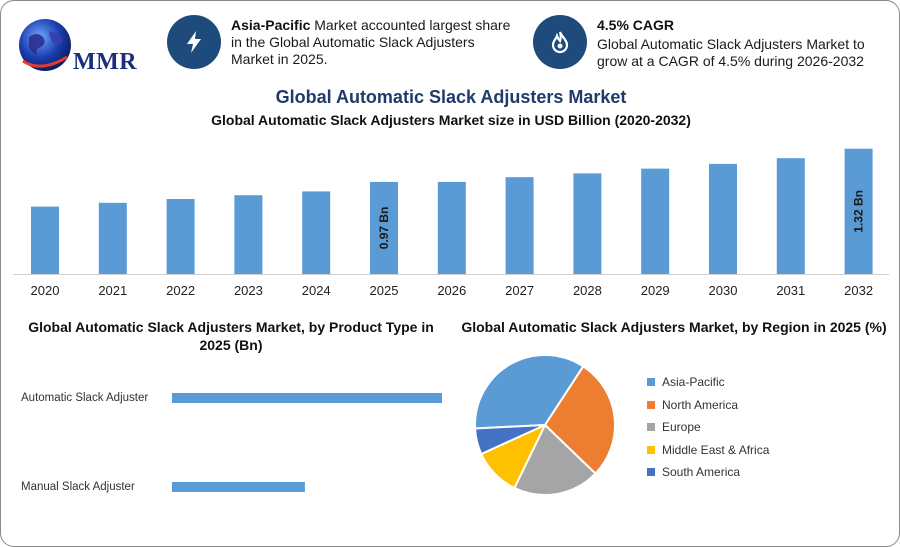  What do you see at coordinates (747, 405) in the screenshot?
I see `legend-item-1: North America` at bounding box center [747, 405].